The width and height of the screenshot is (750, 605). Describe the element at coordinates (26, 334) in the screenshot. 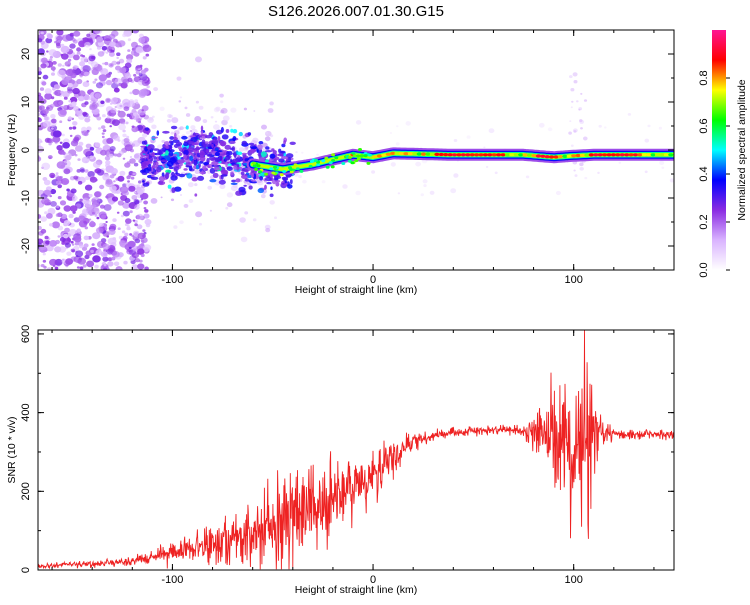

I see `y-tick-label: 600` at that location.